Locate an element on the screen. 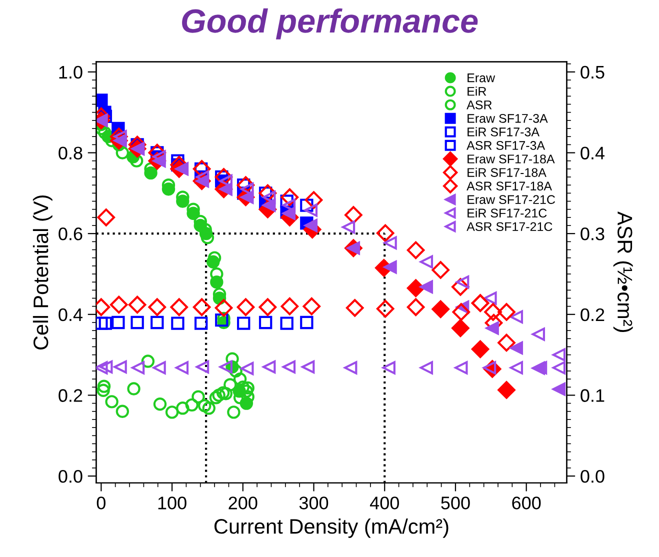 This screenshot has width=659, height=557. y-tick-label: 0.6 is located at coordinates (70, 234).